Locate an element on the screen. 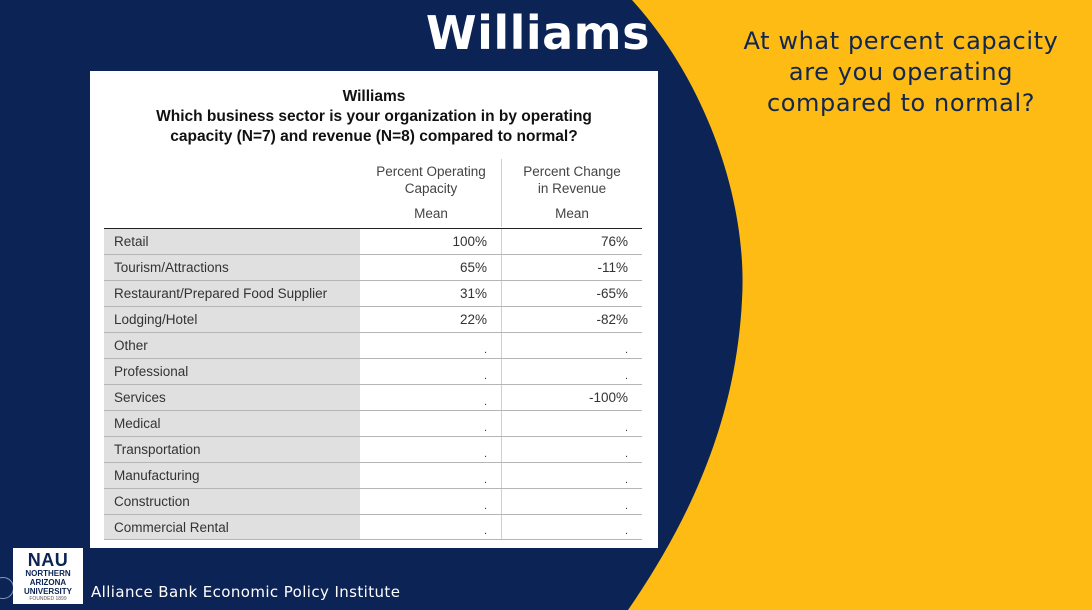 This screenshot has width=1092, height=610. header-divider is located at coordinates (501, 193).